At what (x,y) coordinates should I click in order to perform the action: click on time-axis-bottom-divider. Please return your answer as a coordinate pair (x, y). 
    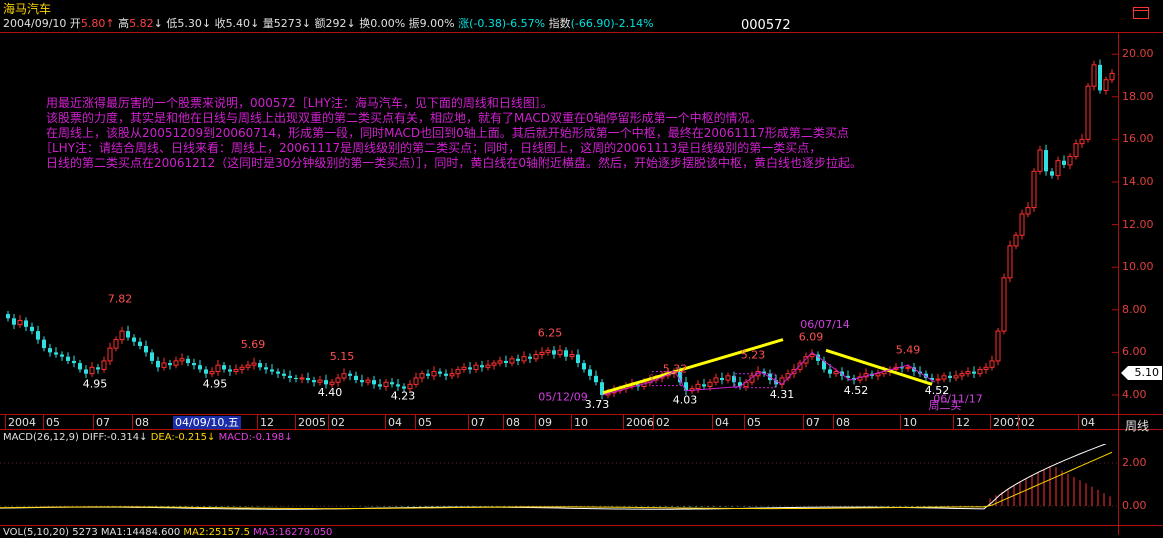
    Looking at the image, I should click on (581, 429).